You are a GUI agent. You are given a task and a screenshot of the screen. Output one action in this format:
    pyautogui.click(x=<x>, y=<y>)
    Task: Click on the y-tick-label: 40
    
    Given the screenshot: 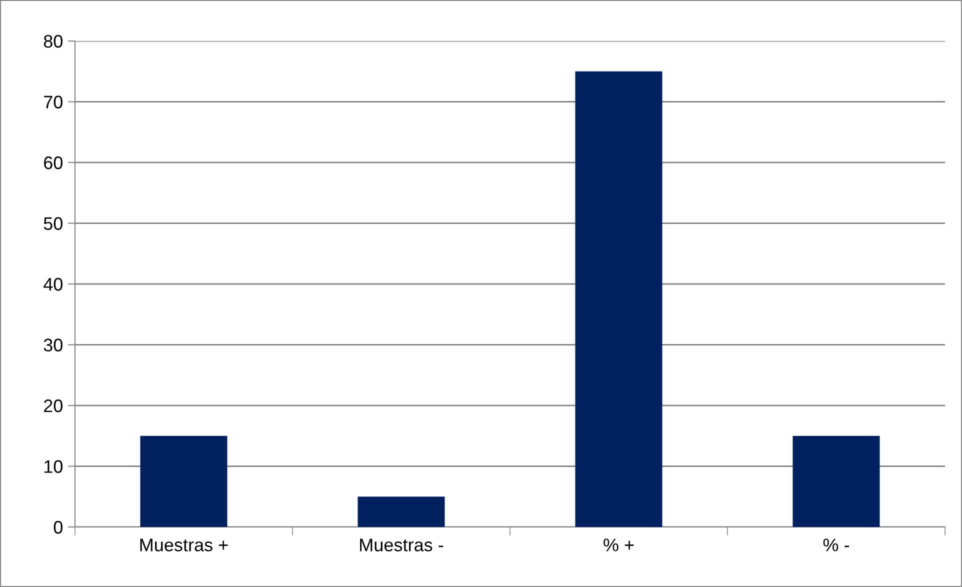 What is the action you would take?
    pyautogui.click(x=53, y=284)
    